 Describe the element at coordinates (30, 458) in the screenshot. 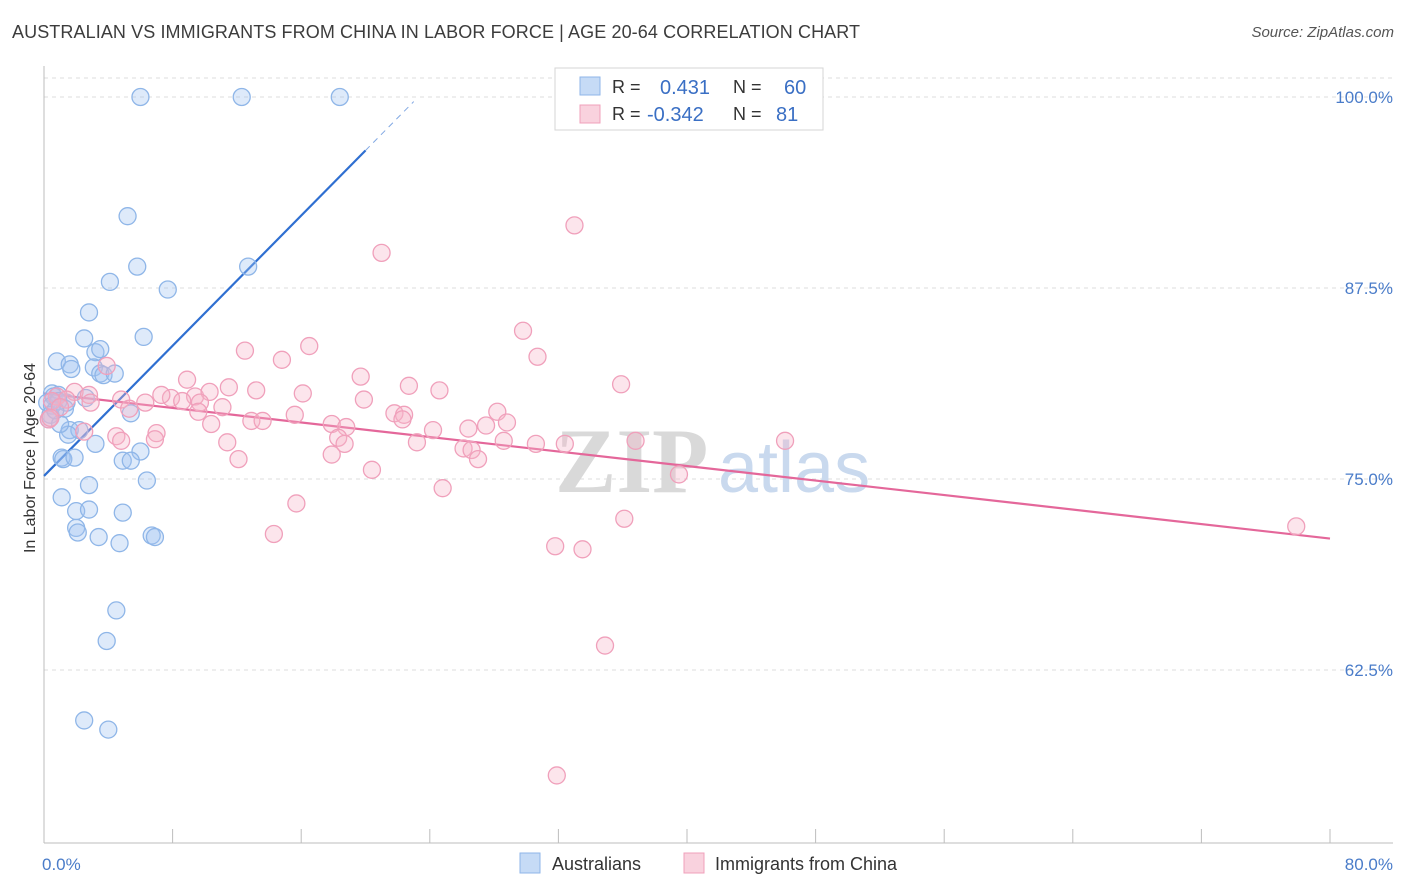

I see `y-axis-label: In Labor Force | Age 20-64` at that location.